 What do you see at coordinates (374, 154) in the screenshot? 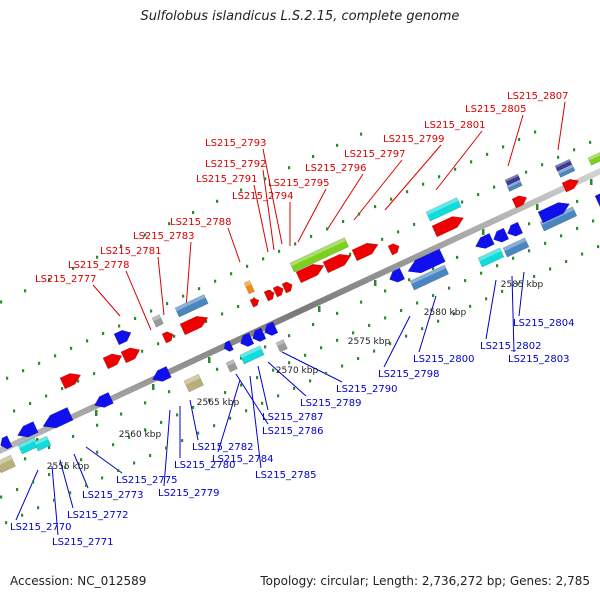
I see `forward-gene-label: LS215_2797` at bounding box center [374, 154].